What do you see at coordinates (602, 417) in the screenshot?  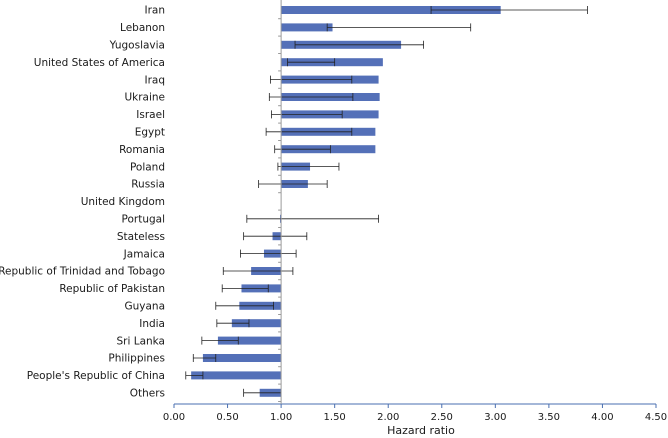 I see `x-tick-label: 4.00` at bounding box center [602, 417].